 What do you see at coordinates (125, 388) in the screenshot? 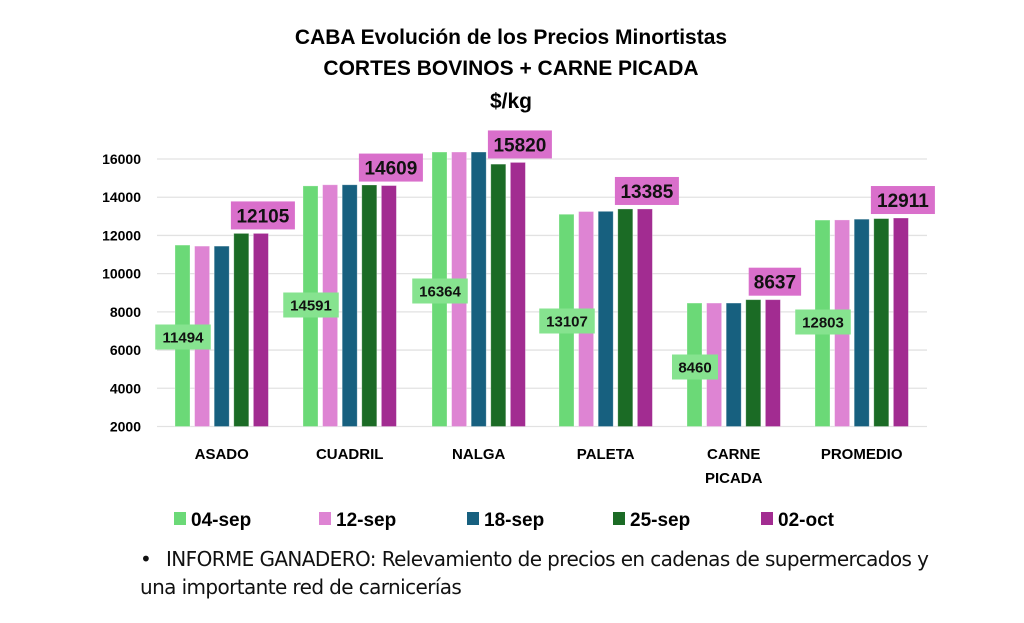
I see `y-tick-label: 4000` at bounding box center [125, 388].